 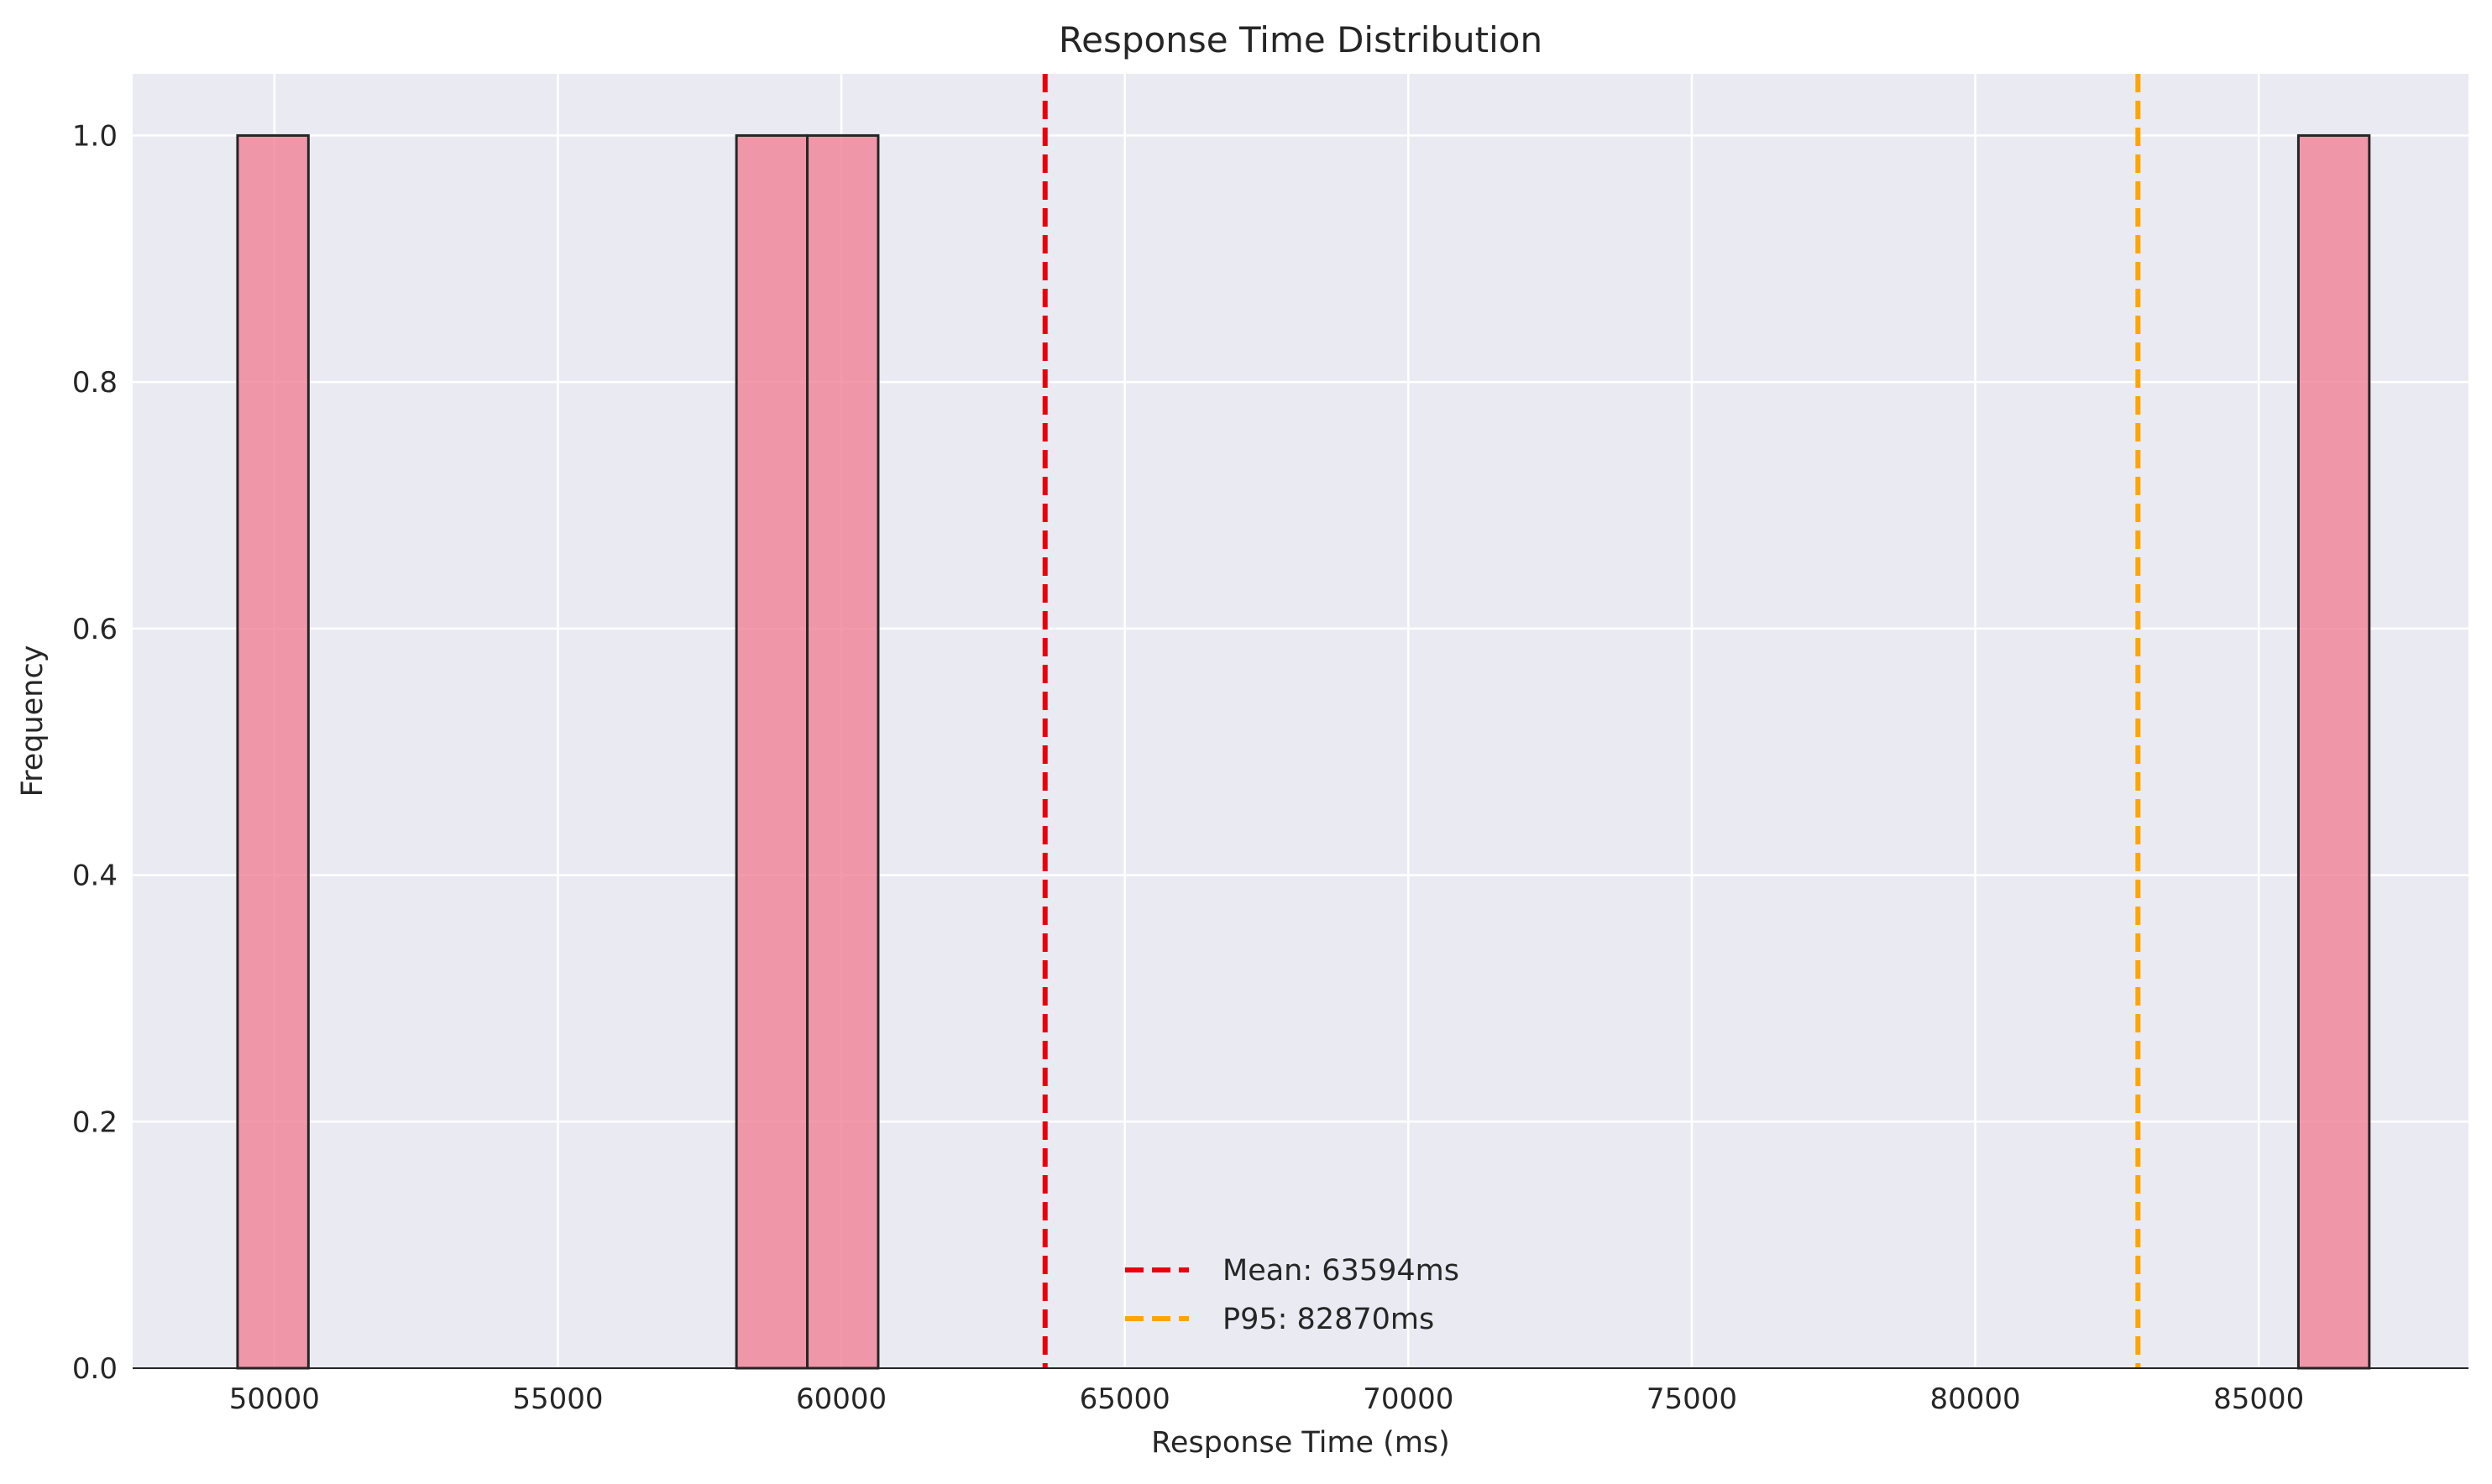 What do you see at coordinates (95, 629) in the screenshot?
I see `y-tick-label: 0.6` at bounding box center [95, 629].